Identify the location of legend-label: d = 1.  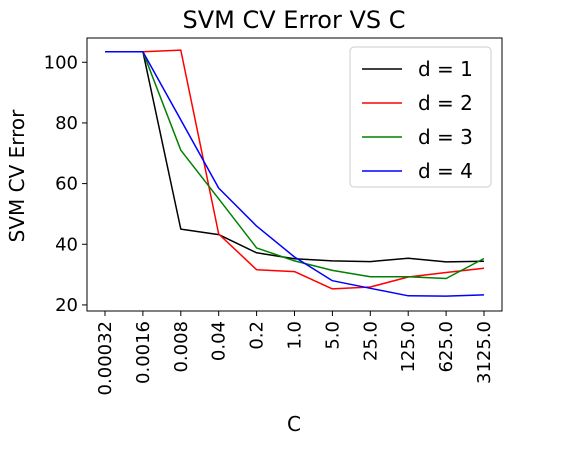
(445, 69).